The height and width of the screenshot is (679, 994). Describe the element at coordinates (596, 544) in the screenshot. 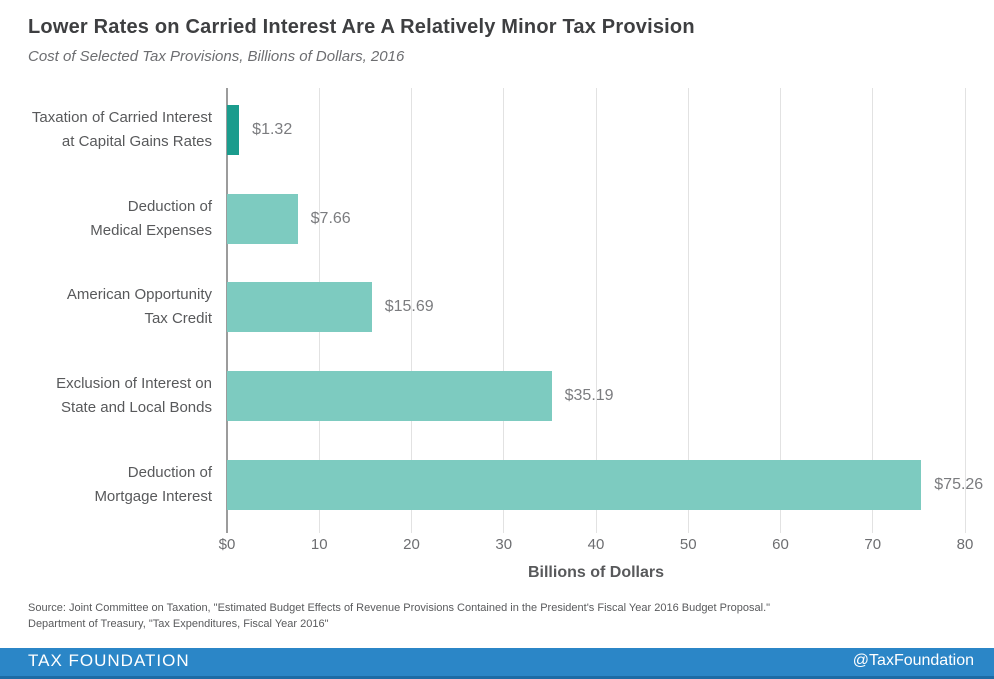

I see `x-tick-label: 40` at that location.